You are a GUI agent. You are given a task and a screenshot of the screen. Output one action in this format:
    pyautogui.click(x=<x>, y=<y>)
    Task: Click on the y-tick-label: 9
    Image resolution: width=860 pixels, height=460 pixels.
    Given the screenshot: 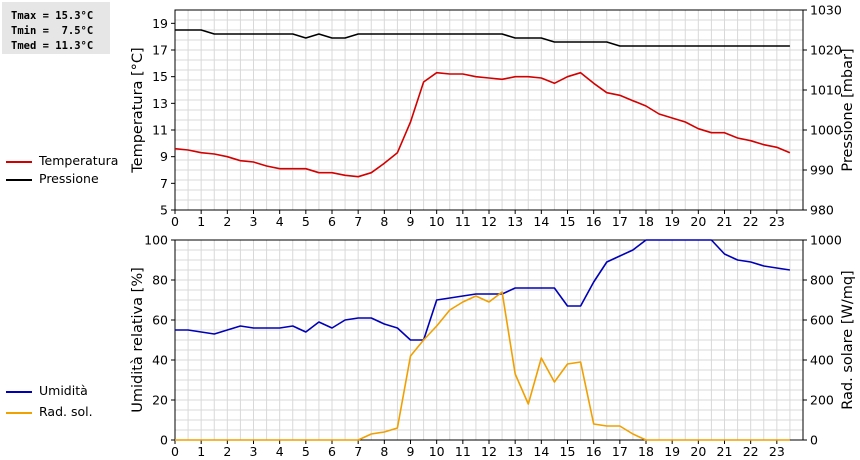 What is the action you would take?
    pyautogui.click(x=164, y=156)
    